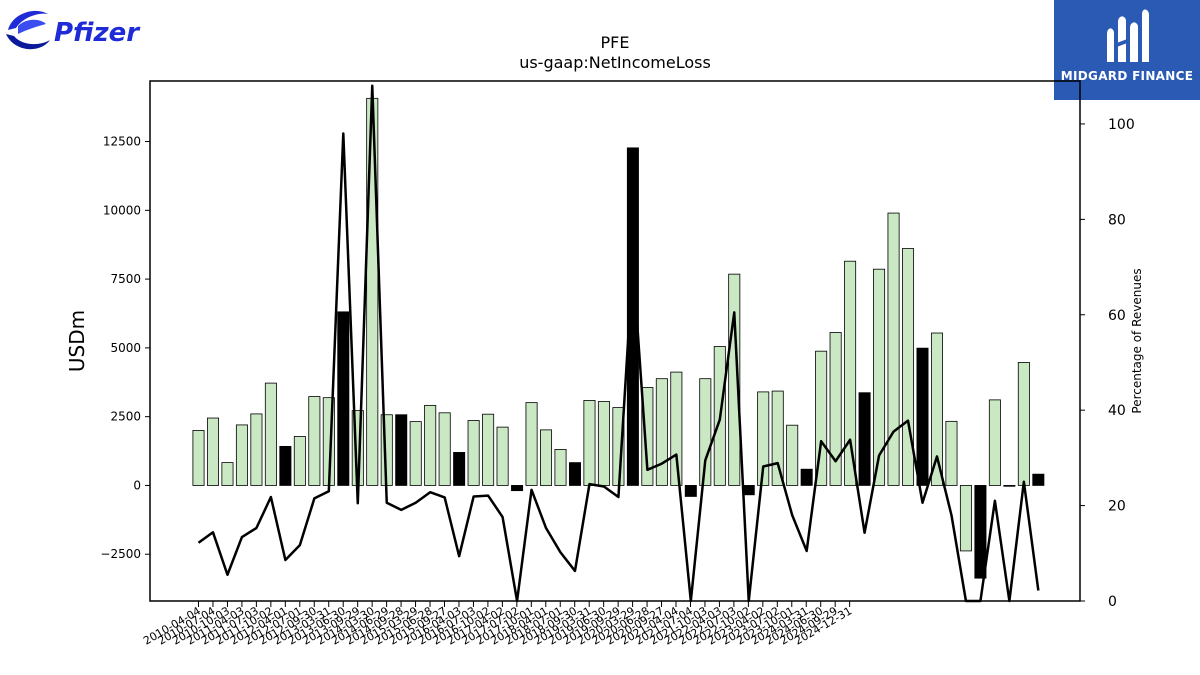  What do you see at coordinates (1137, 340) in the screenshot?
I see `y2-axis-label: Percentage of Revenues` at bounding box center [1137, 340].